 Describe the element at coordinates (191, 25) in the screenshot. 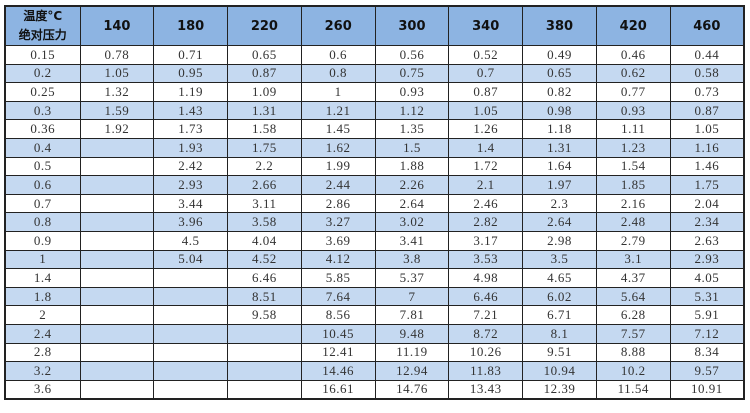

I see `column-header-180: 180` at that location.